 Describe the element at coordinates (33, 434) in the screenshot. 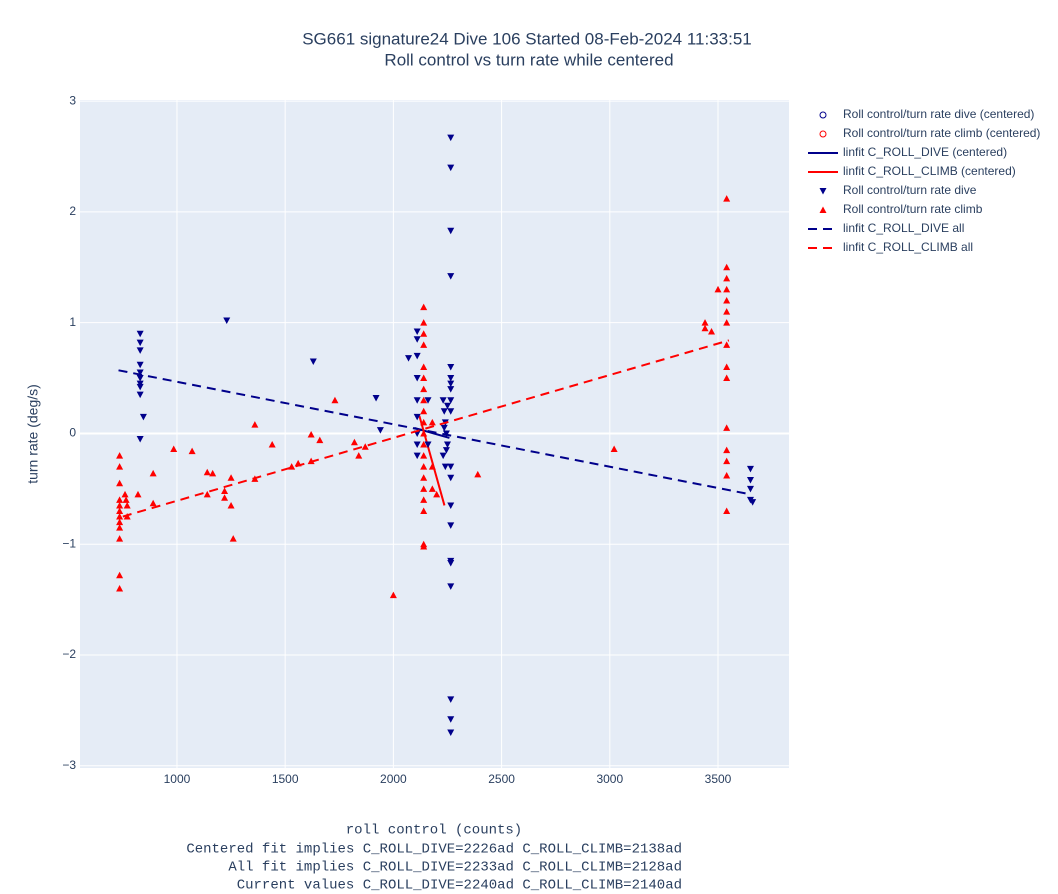

I see `y-axis-title: turn rate (deg/s)` at that location.